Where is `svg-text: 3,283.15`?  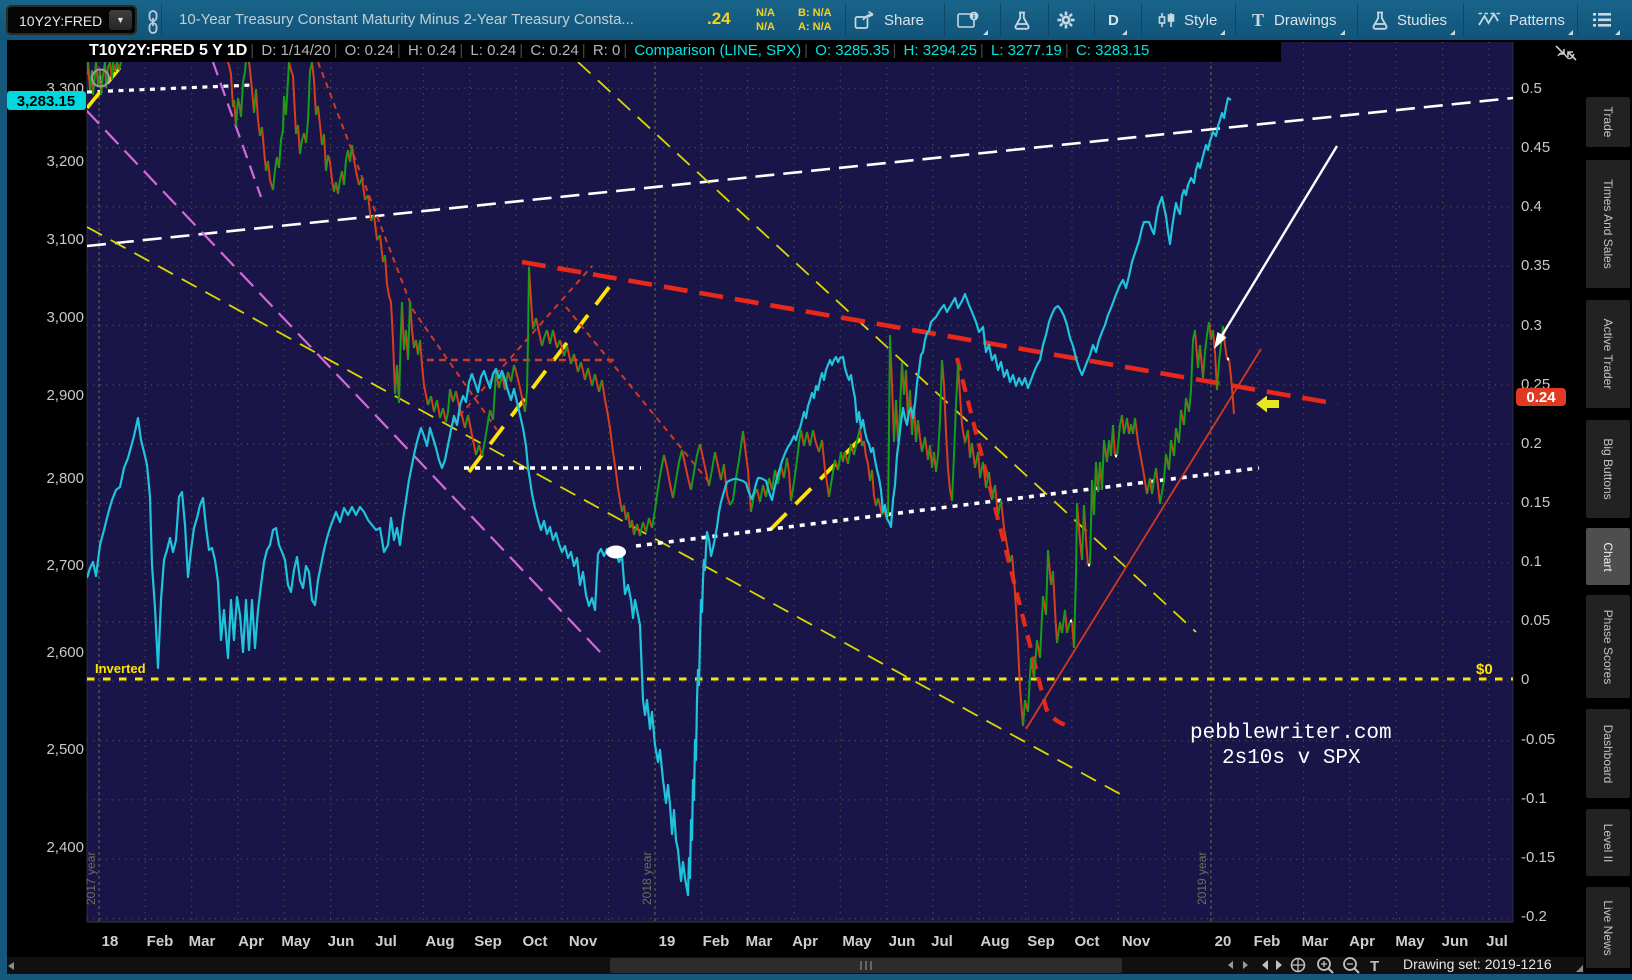 svg-text: 3,283.15 is located at coordinates (46, 101).